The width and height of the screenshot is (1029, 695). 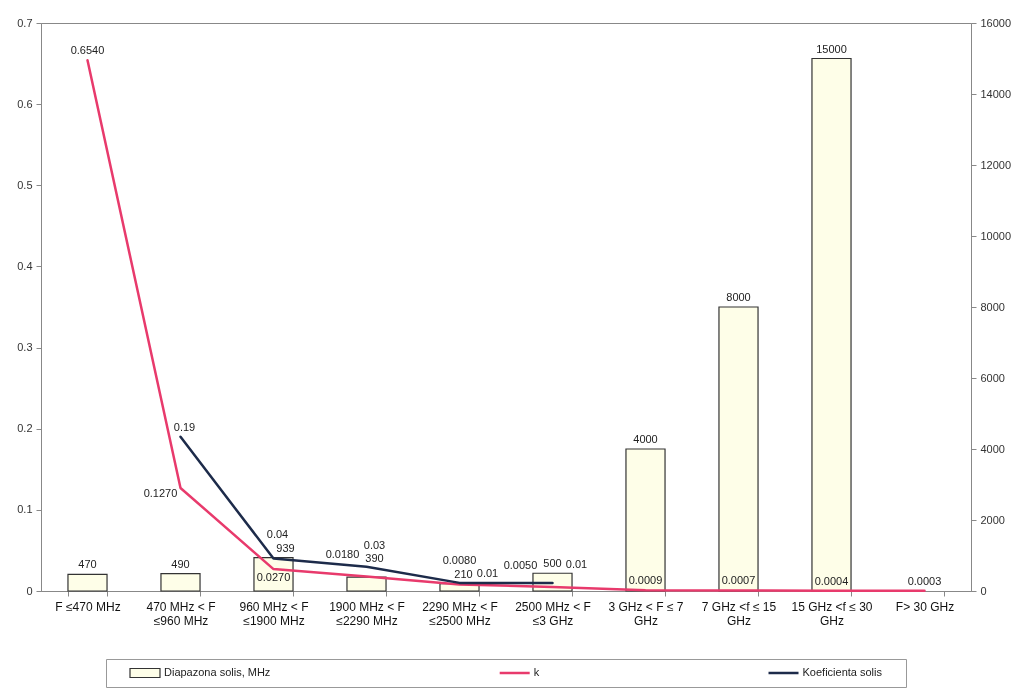 What do you see at coordinates (25, 509) in the screenshot?
I see `y-tick-label: 0.1` at bounding box center [25, 509].